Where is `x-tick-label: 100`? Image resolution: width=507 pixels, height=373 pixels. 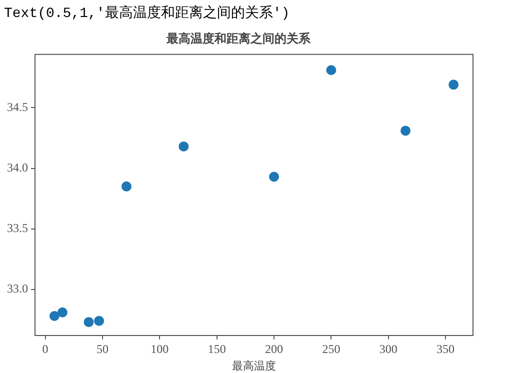 x-tick-label: 100 is located at coordinates (159, 349).